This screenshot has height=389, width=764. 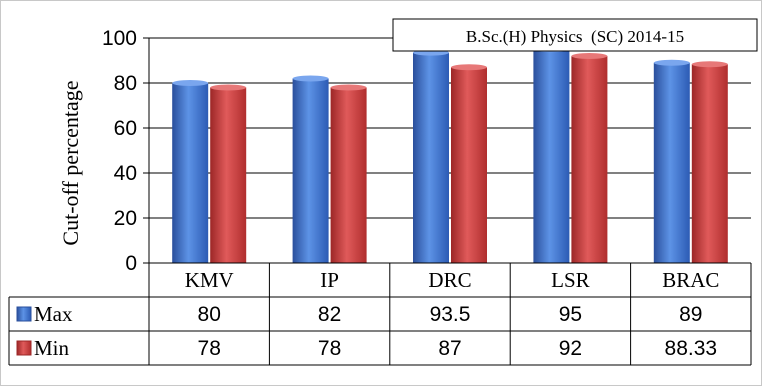 What do you see at coordinates (119, 38) in the screenshot?
I see `y-tick-label: 100` at bounding box center [119, 38].